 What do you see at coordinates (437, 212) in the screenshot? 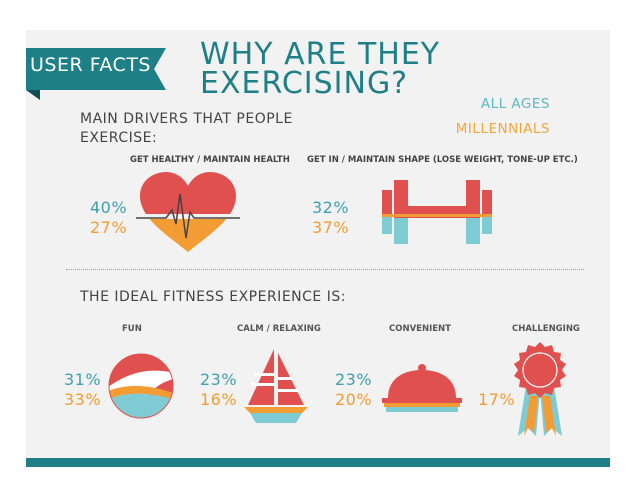
I see `dumbbell-icon` at bounding box center [437, 212].